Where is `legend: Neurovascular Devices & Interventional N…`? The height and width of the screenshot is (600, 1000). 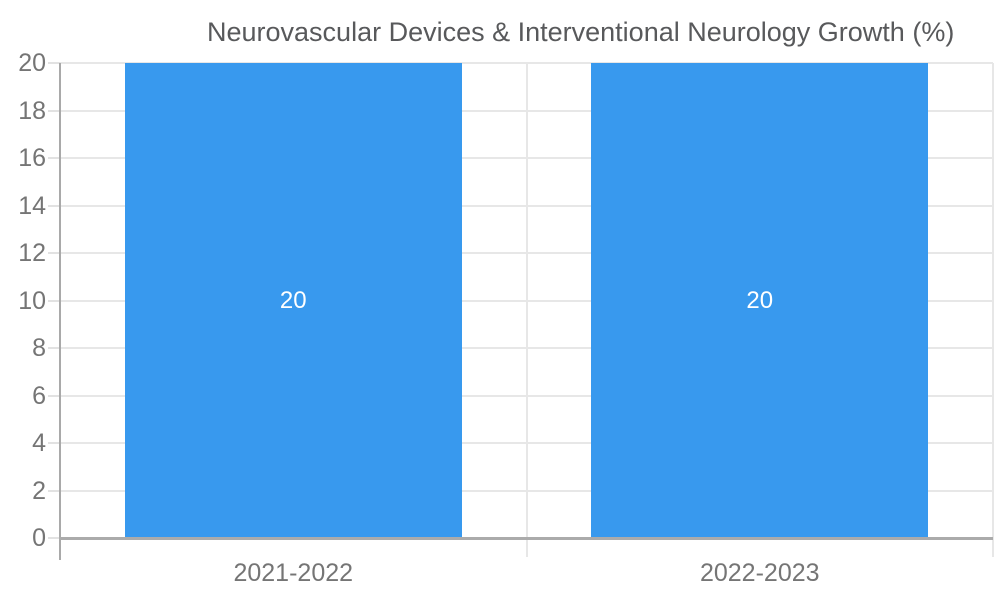 legend: Neurovascular Devices & Interventional N… is located at coordinates (535, 32).